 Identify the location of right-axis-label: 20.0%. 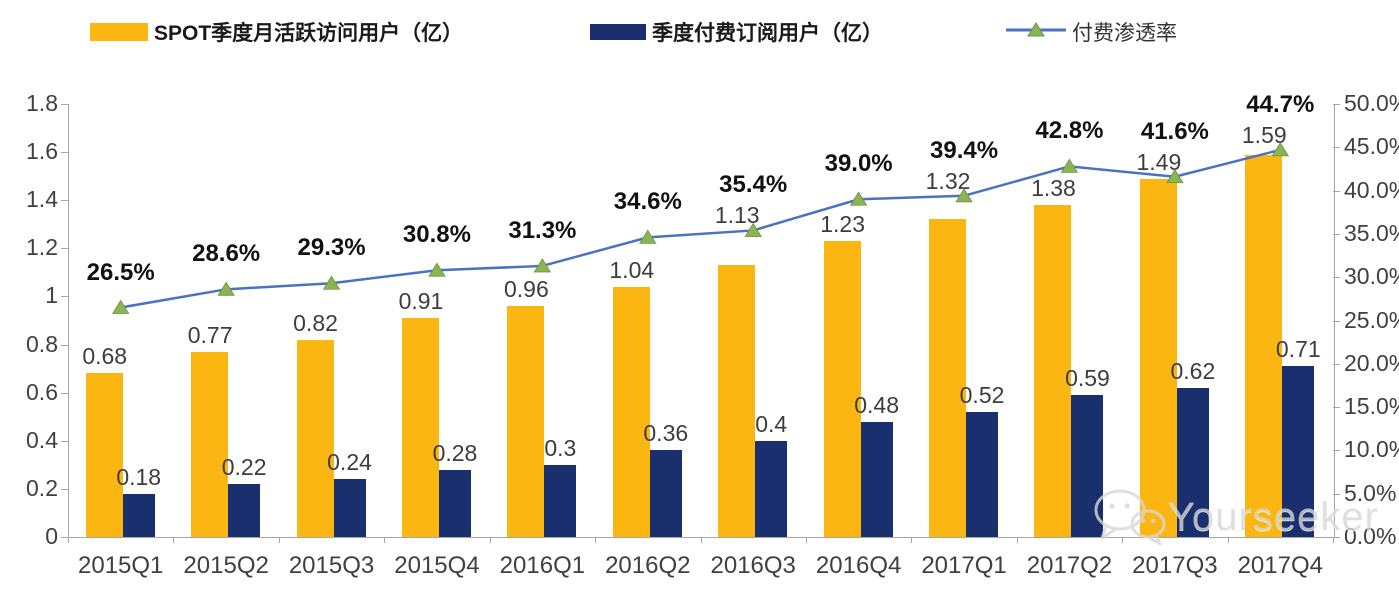
(1371, 362).